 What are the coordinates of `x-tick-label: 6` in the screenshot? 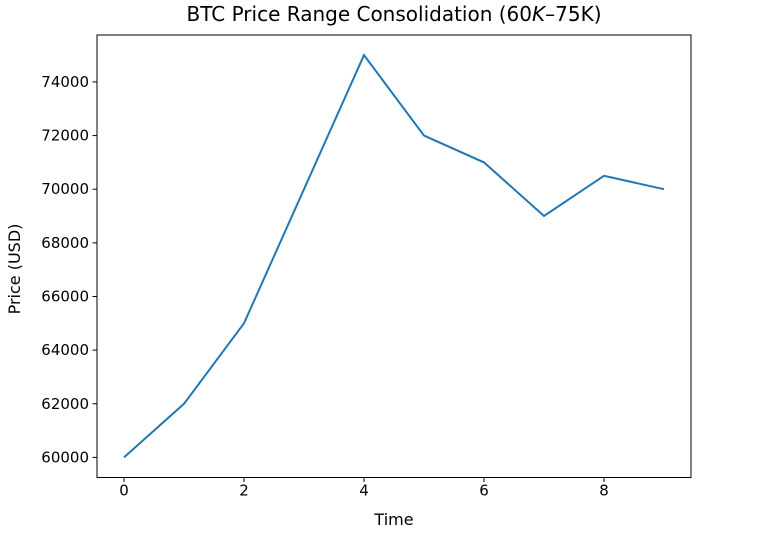 It's located at (484, 491).